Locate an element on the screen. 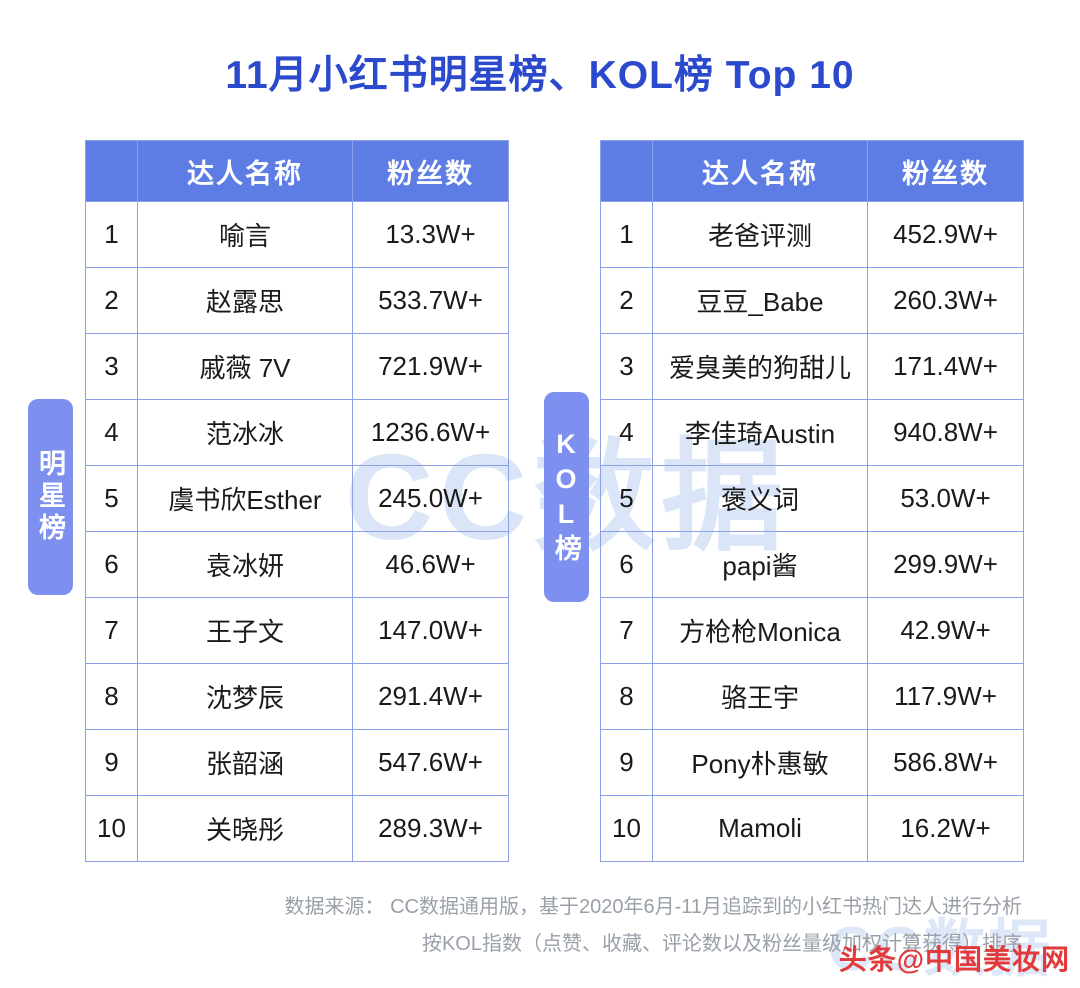  fans-cell: 940.8W+ is located at coordinates (945, 432).